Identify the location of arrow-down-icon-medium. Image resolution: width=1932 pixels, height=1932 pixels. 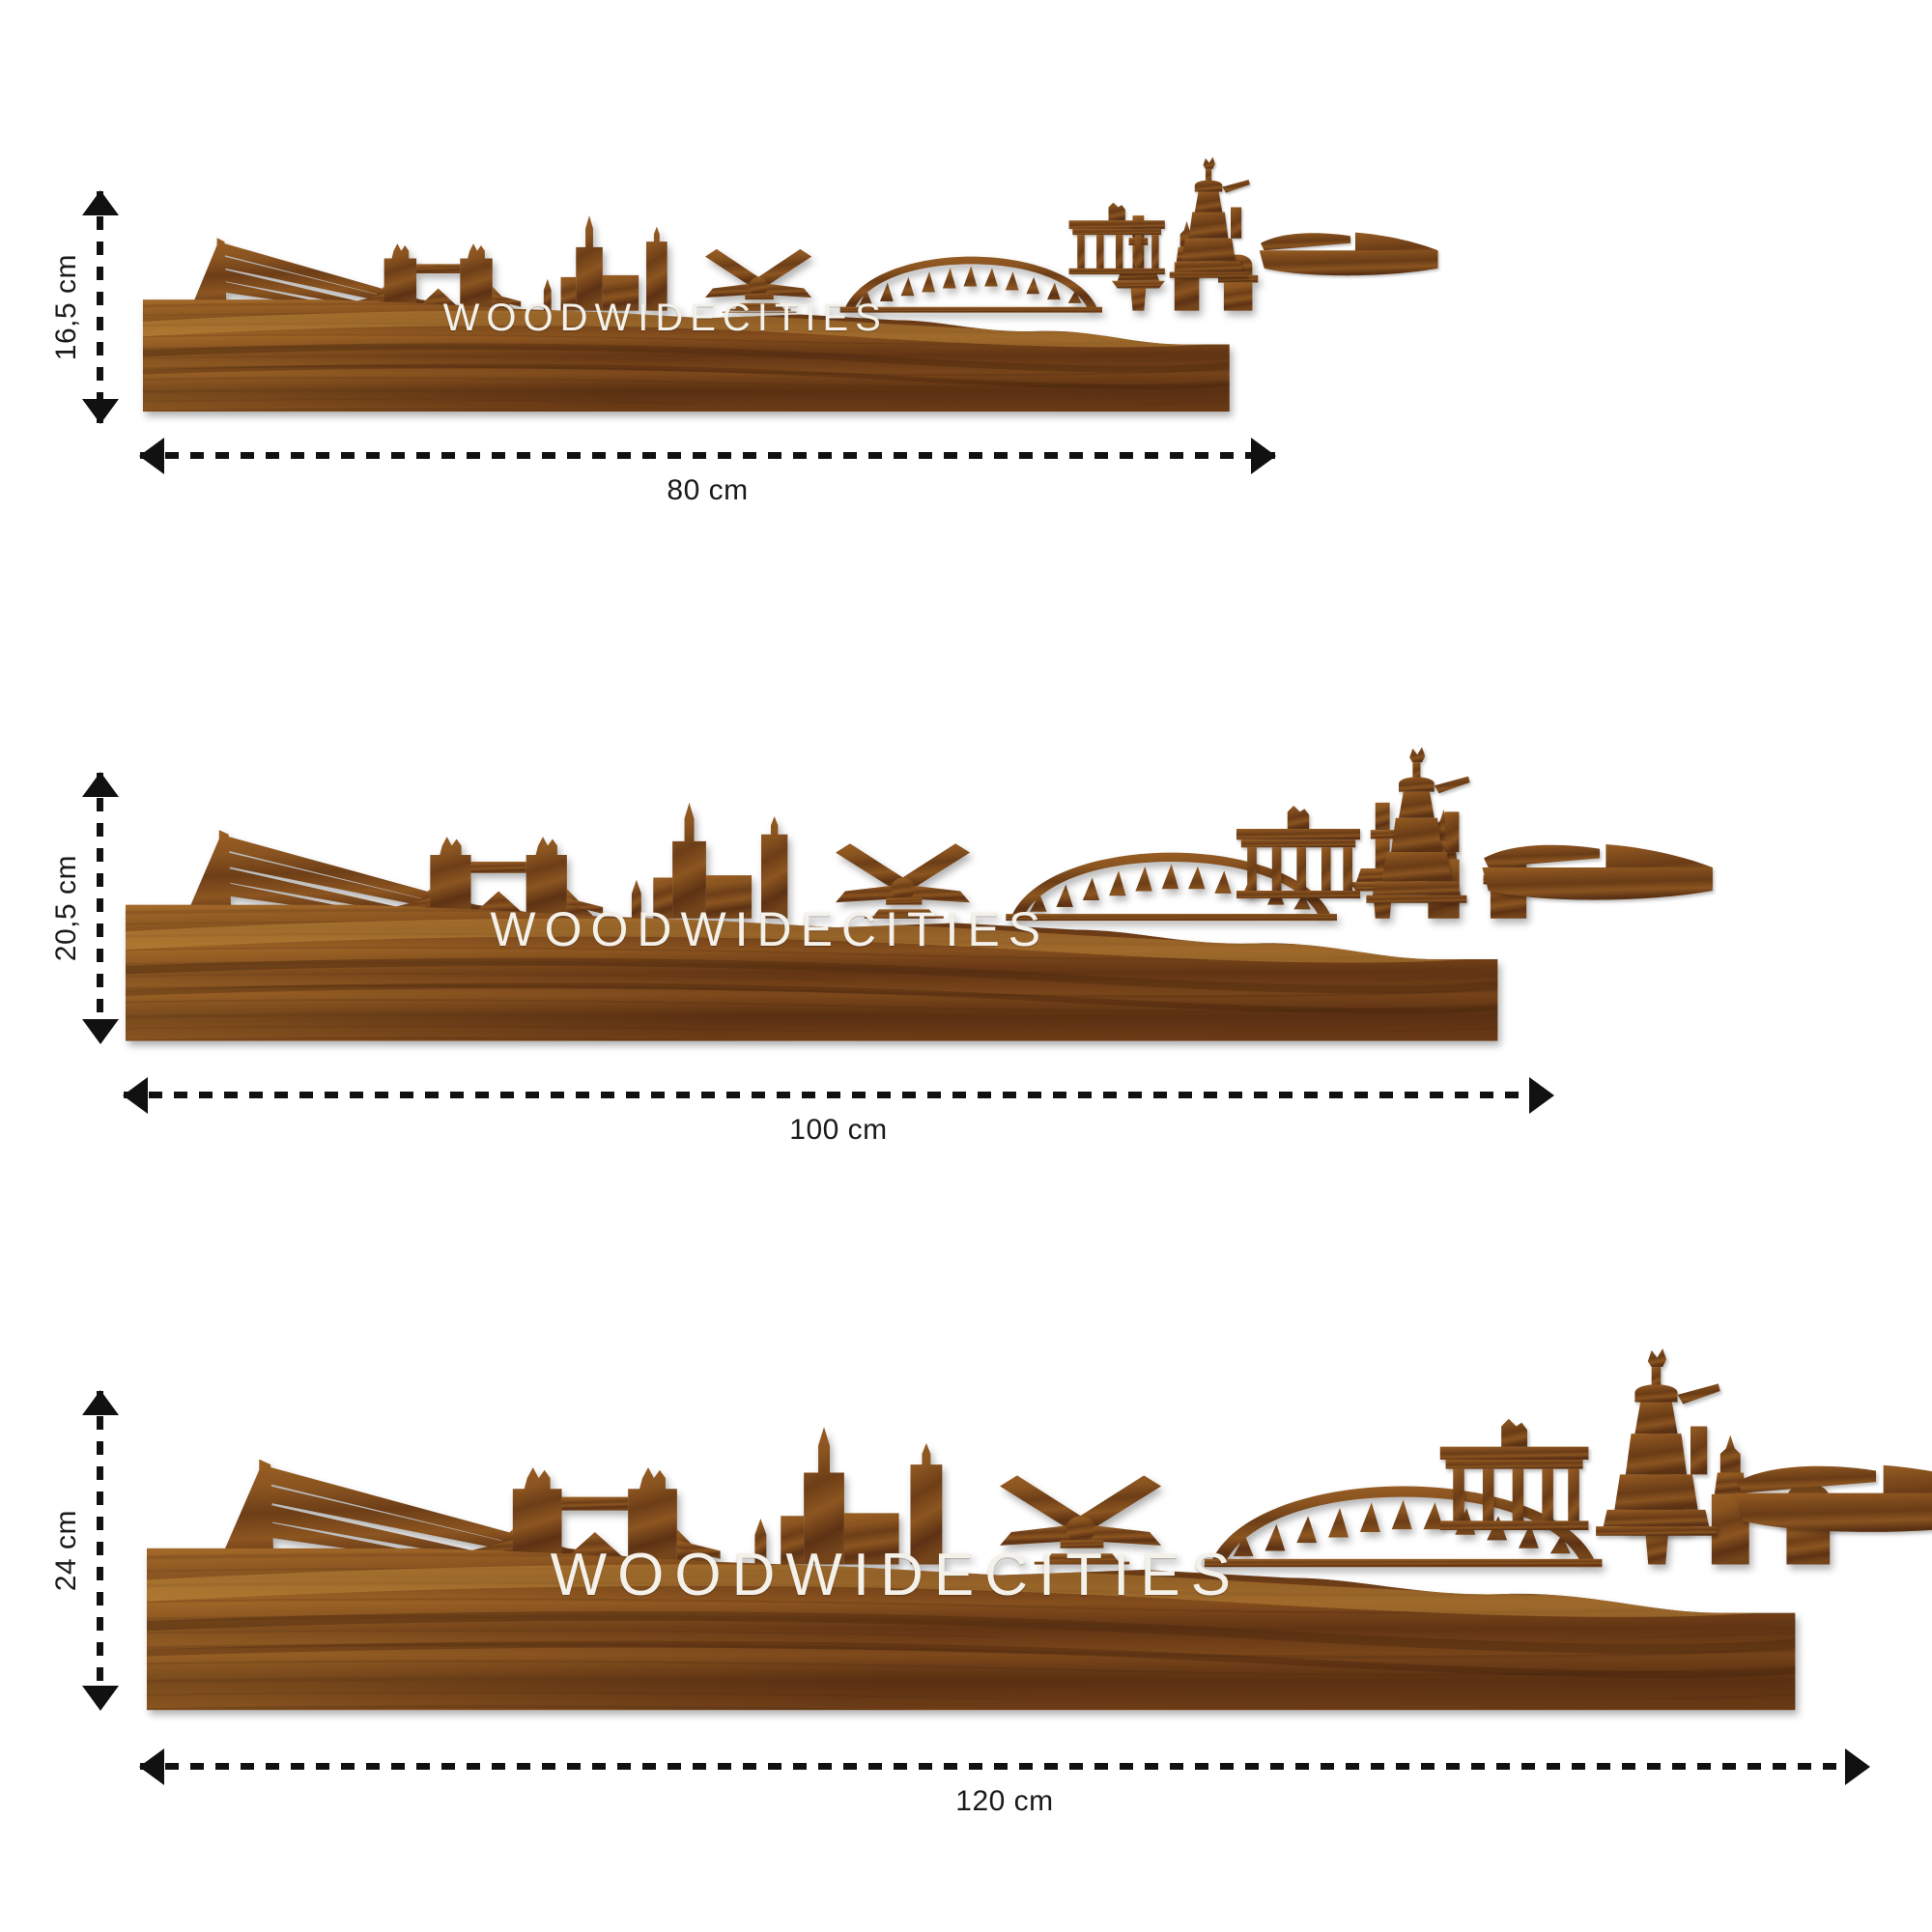
(100, 1031).